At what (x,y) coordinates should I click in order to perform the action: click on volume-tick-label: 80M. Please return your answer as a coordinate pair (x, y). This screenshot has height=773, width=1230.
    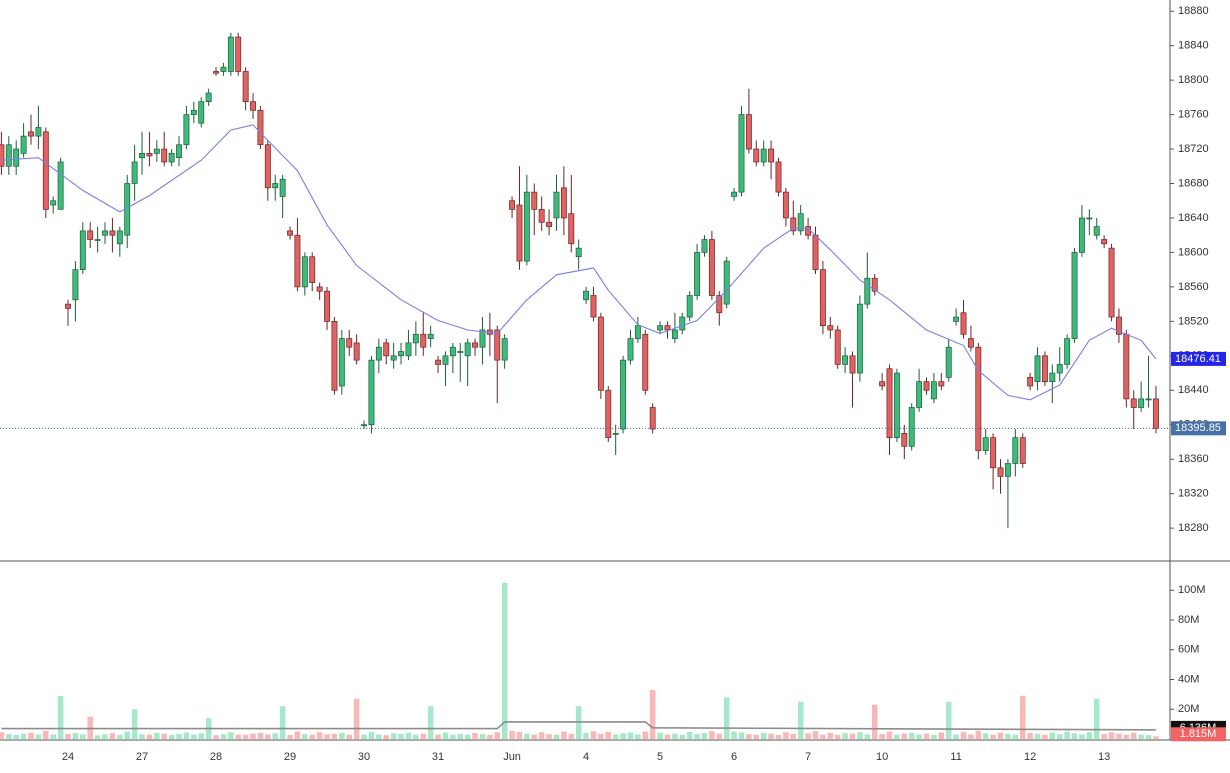
    Looking at the image, I should click on (1188, 620).